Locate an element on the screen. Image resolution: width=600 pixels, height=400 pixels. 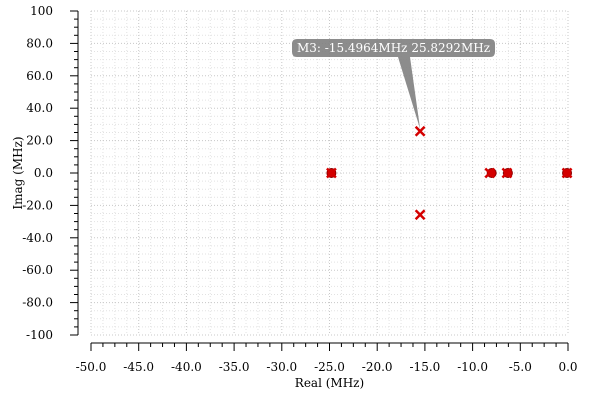
x-tick-label: -5.0 is located at coordinates (520, 367).